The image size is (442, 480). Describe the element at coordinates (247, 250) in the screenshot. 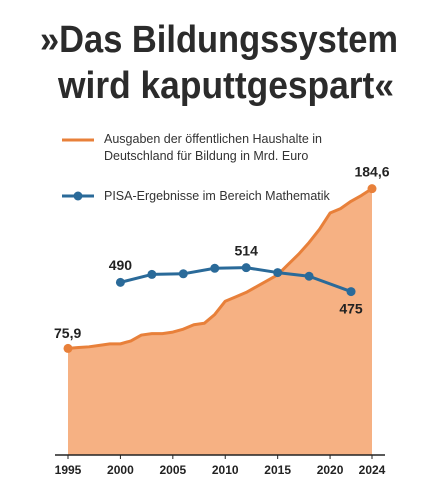

I see `data-label: 514` at that location.